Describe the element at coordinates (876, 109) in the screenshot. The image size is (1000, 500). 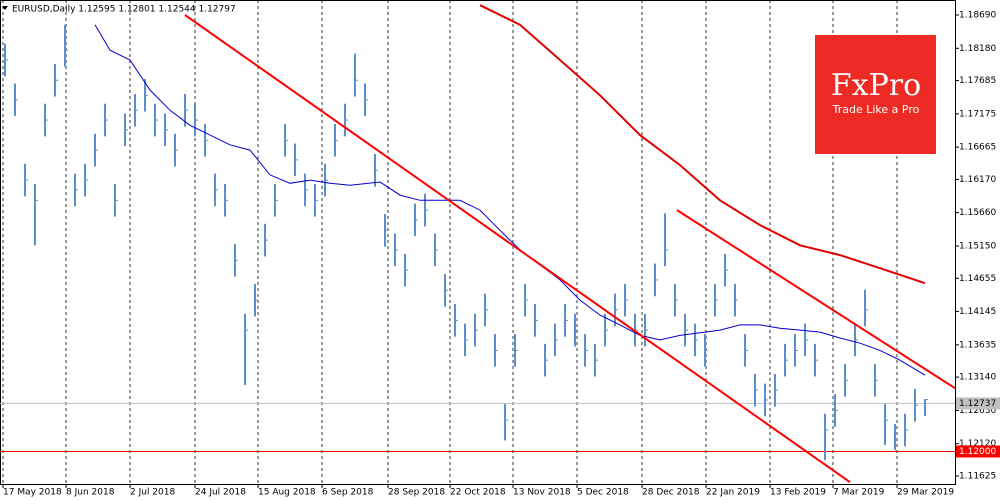
I see `logo-tagline: Trade Like a Pro` at that location.